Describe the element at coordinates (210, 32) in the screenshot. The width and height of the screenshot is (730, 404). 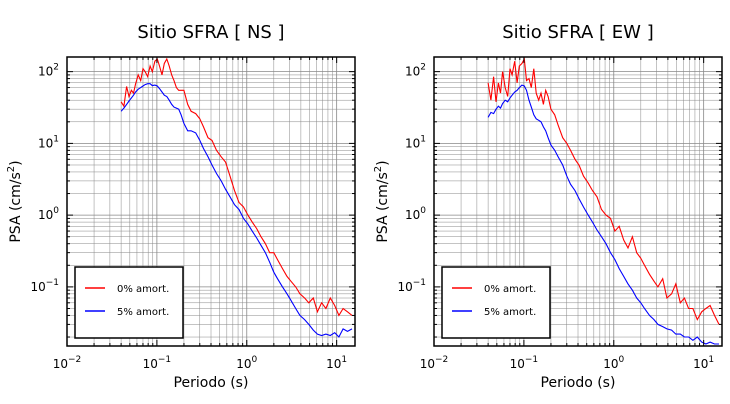
I see `chart-title: Sitio SFRA [ NS ]` at that location.